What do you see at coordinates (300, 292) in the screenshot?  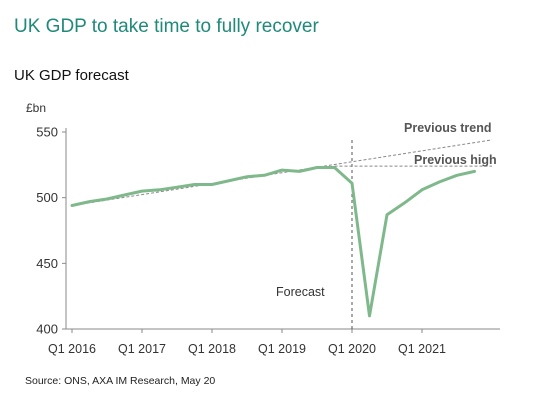 I see `forecast-label: Forecast` at bounding box center [300, 292].